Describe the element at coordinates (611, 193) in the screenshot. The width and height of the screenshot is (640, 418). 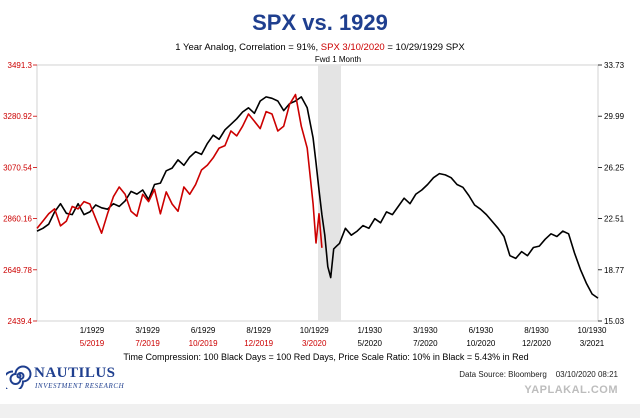
I see `right-axis: 33.73 29.99 26.25 22.51 18.77 15.03` at that location.